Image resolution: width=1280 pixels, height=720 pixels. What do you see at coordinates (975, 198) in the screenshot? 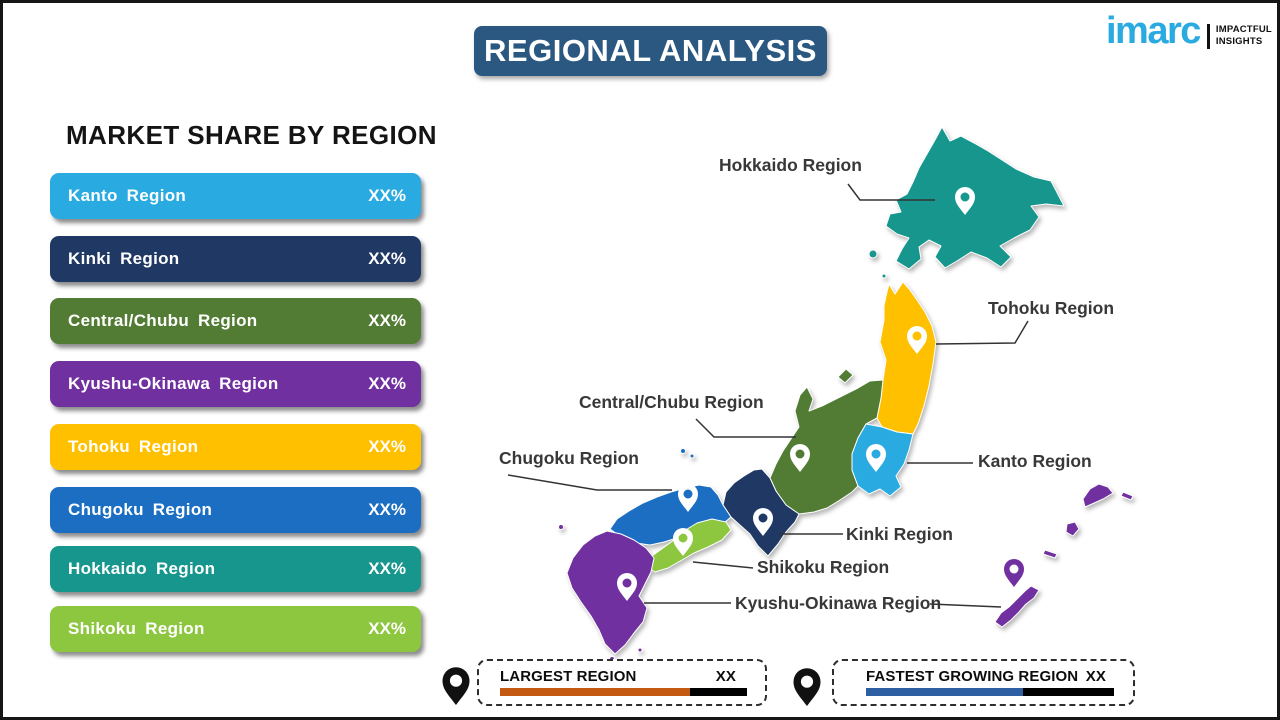
I see `region-hokkaido` at bounding box center [975, 198].